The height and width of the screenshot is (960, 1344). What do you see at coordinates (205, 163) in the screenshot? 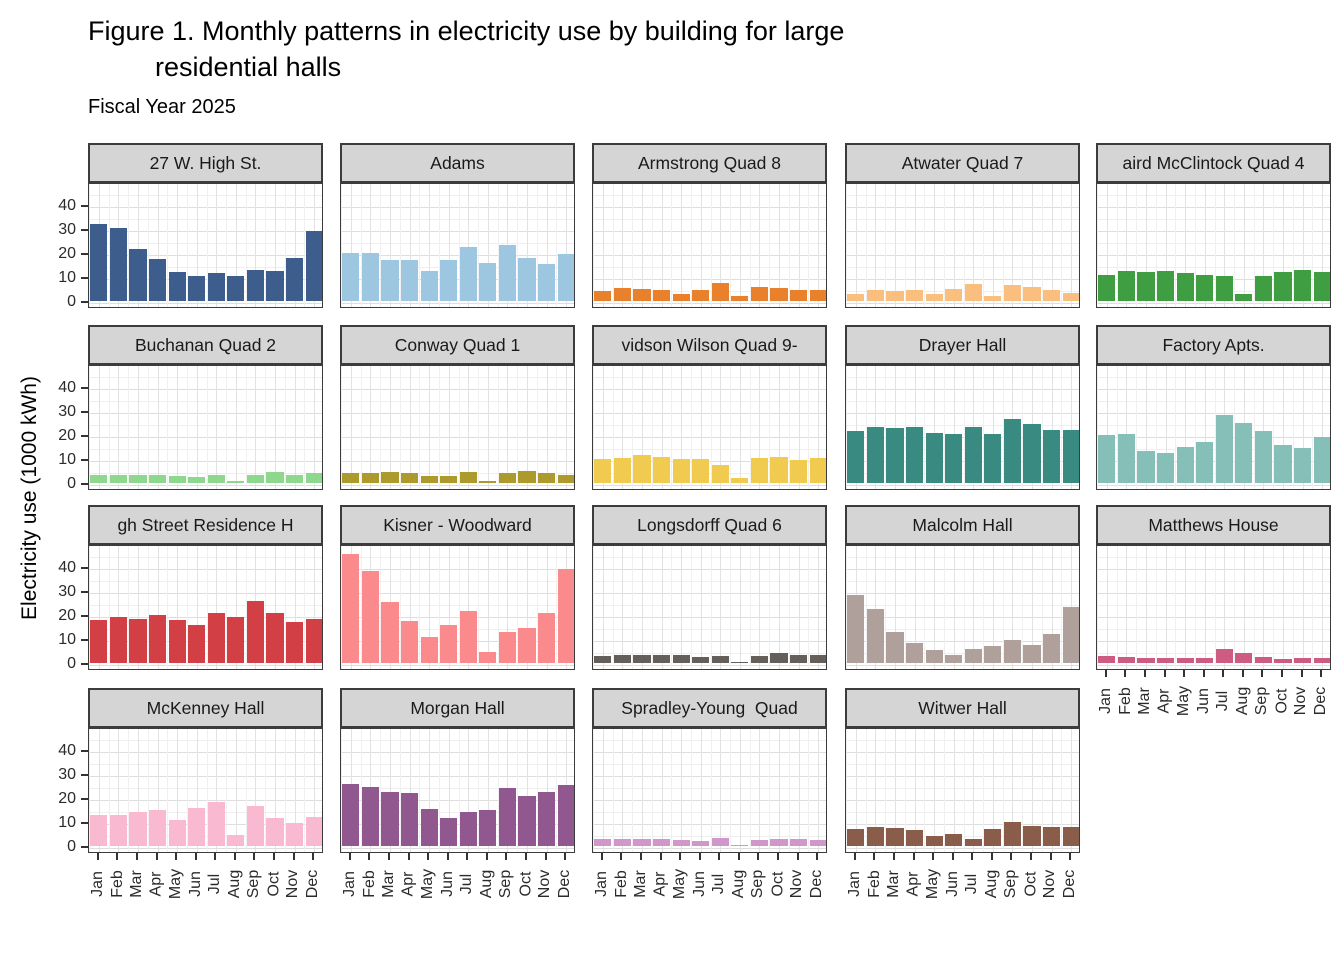
I see `facet-strip: 27 W. High St.` at bounding box center [205, 163].